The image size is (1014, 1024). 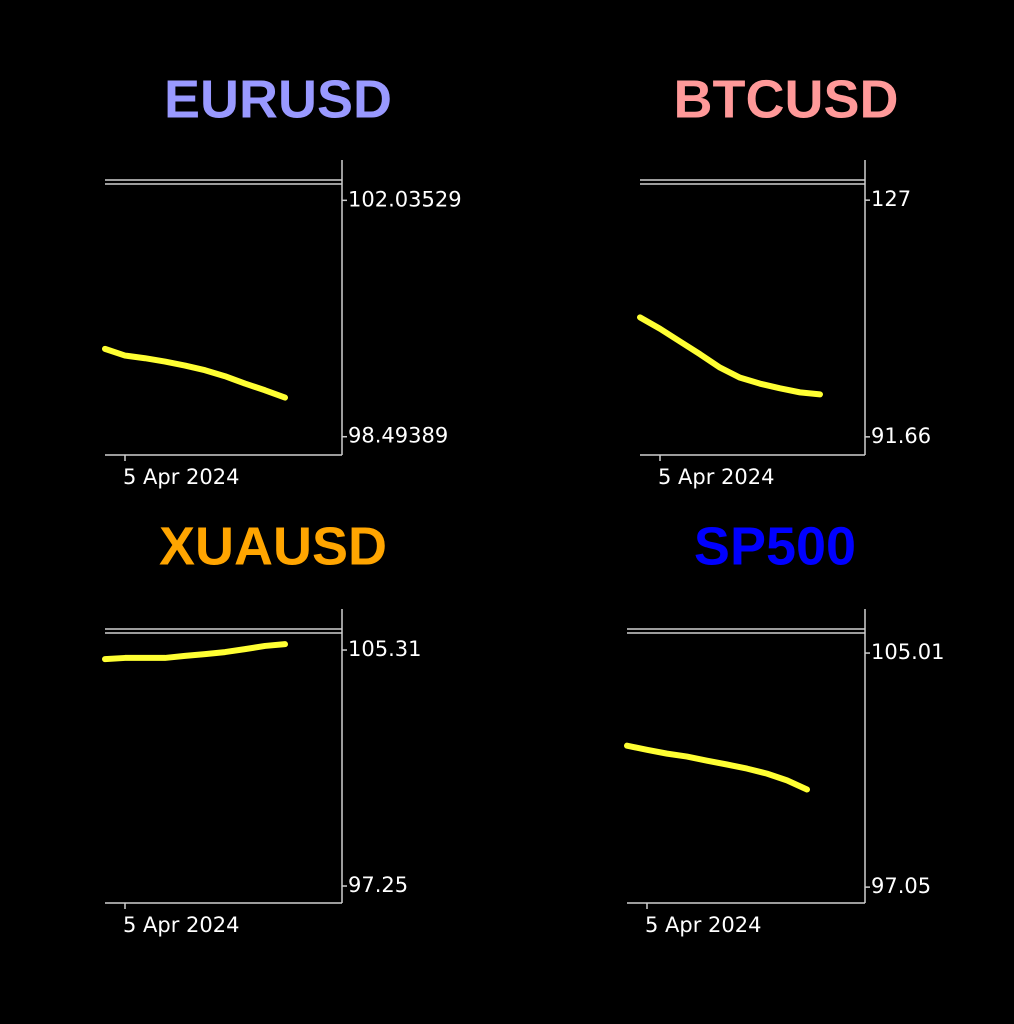 I want to click on y-tick-label: 97.25, so click(x=378, y=885).